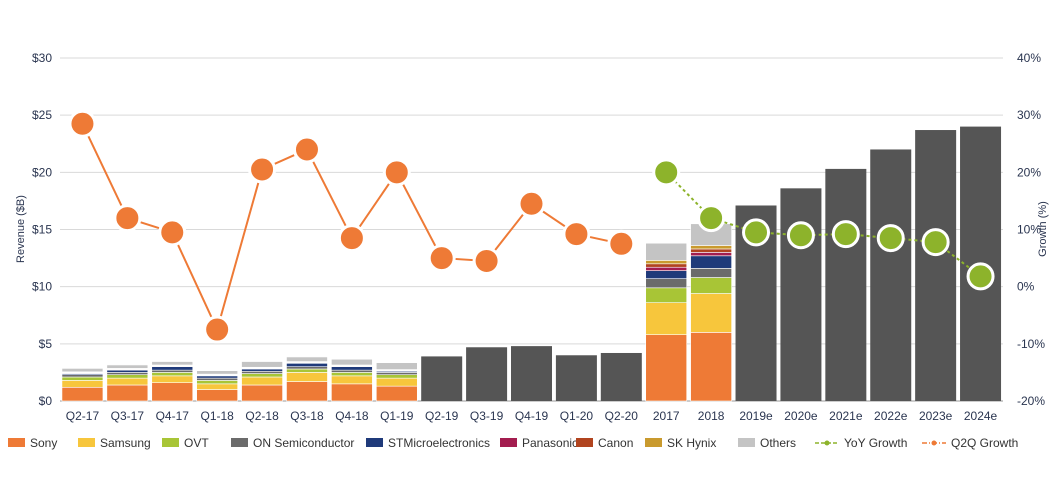 This screenshot has height=483, width=1060. I want to click on legend-item-canon: Canon, so click(604, 443).